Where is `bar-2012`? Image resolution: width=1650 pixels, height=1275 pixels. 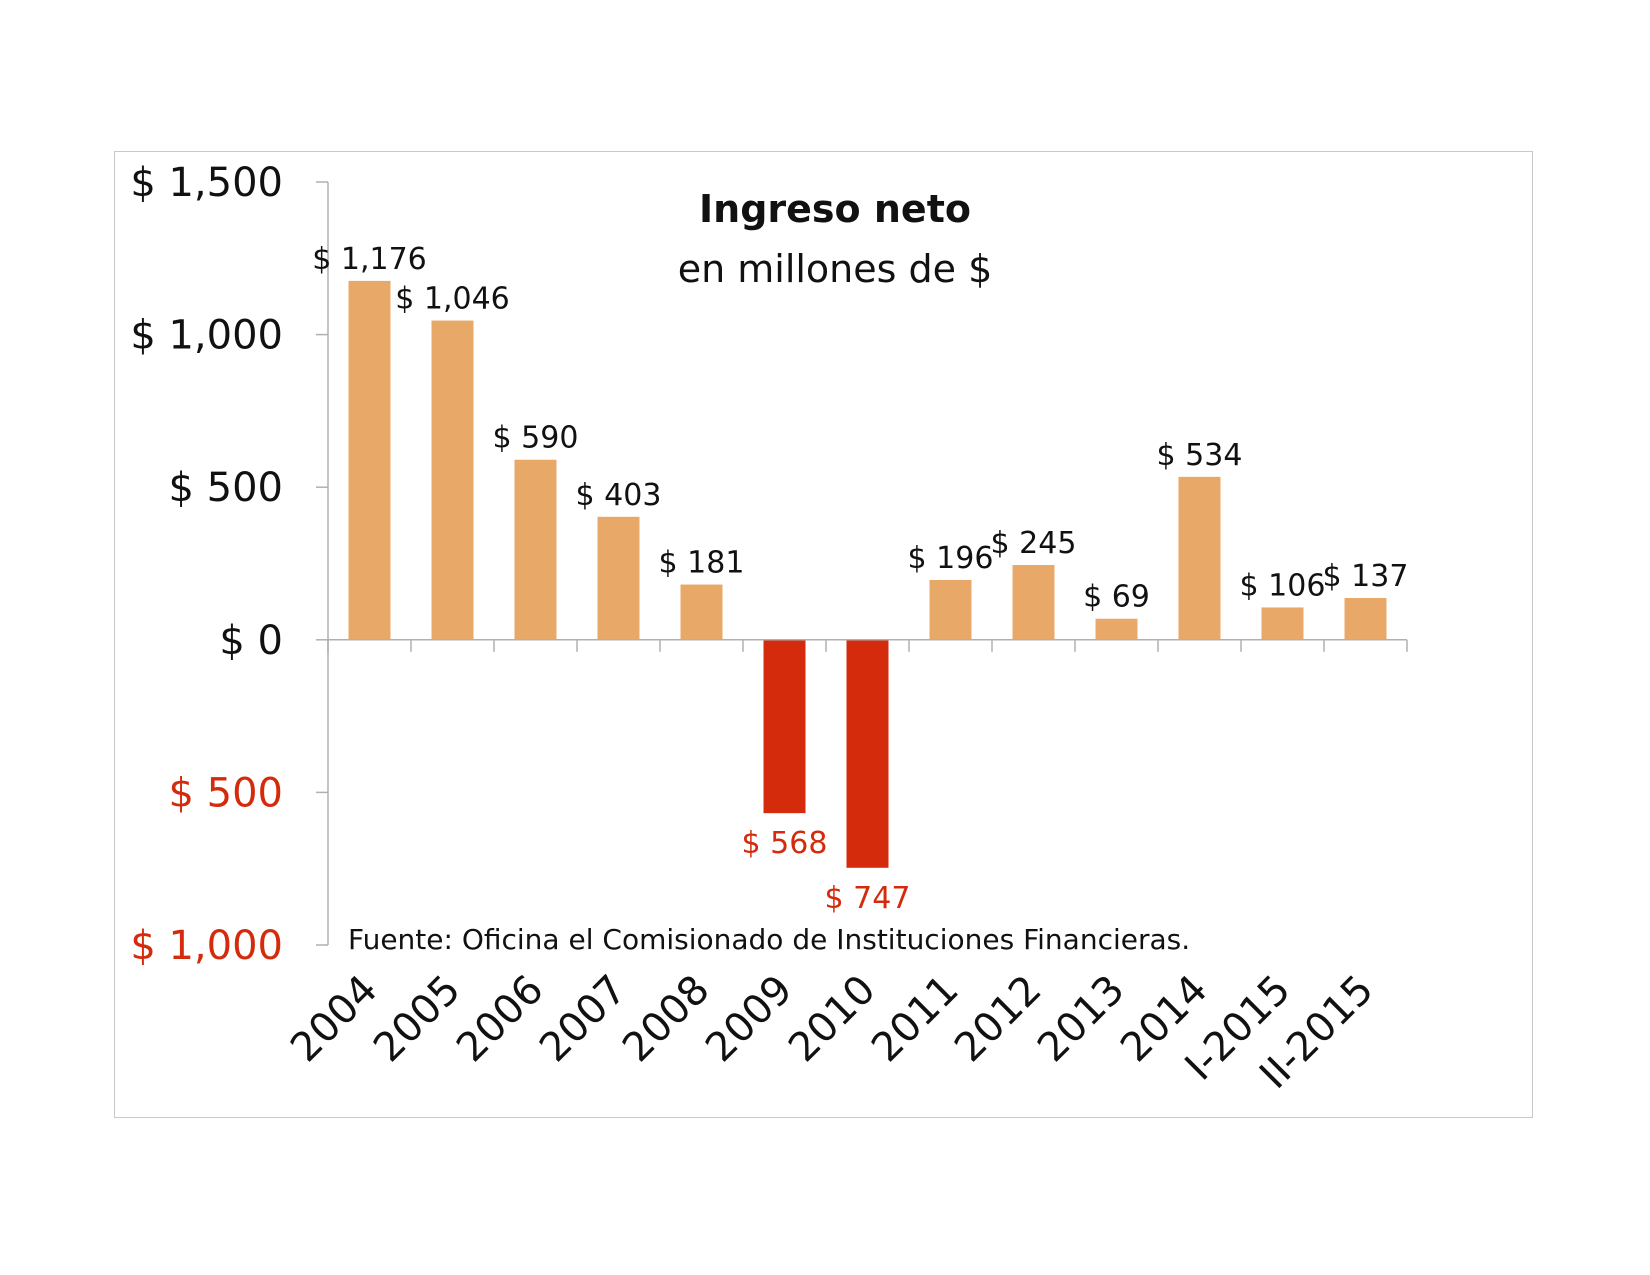 bar-2012 is located at coordinates (1033, 602).